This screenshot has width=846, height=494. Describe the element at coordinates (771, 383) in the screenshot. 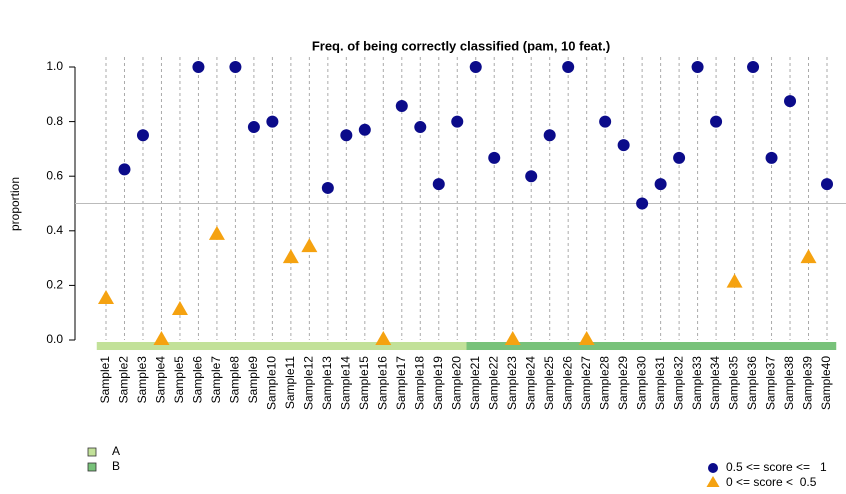

I see `x-tick-label: Sample37` at that location.